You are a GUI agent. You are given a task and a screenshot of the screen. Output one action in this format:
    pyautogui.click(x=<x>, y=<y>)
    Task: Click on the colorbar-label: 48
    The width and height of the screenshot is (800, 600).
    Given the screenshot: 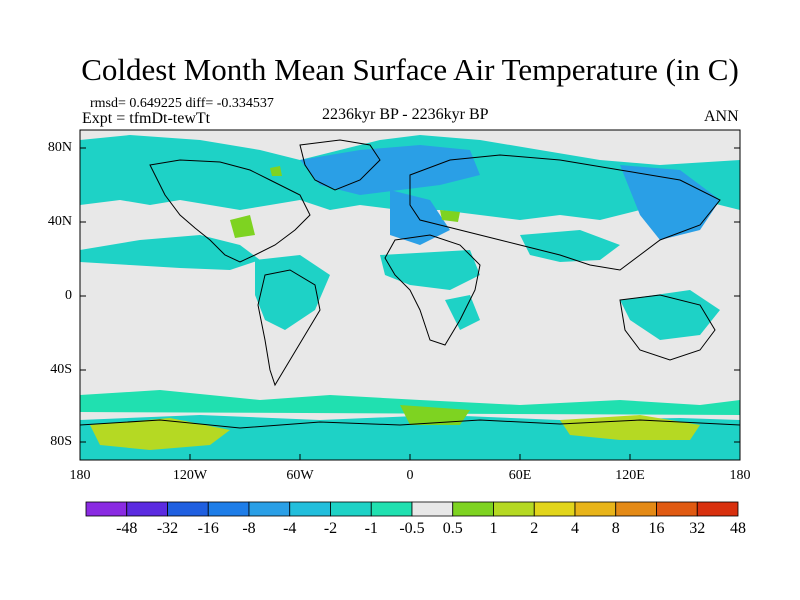 What is the action you would take?
    pyautogui.click(x=738, y=528)
    